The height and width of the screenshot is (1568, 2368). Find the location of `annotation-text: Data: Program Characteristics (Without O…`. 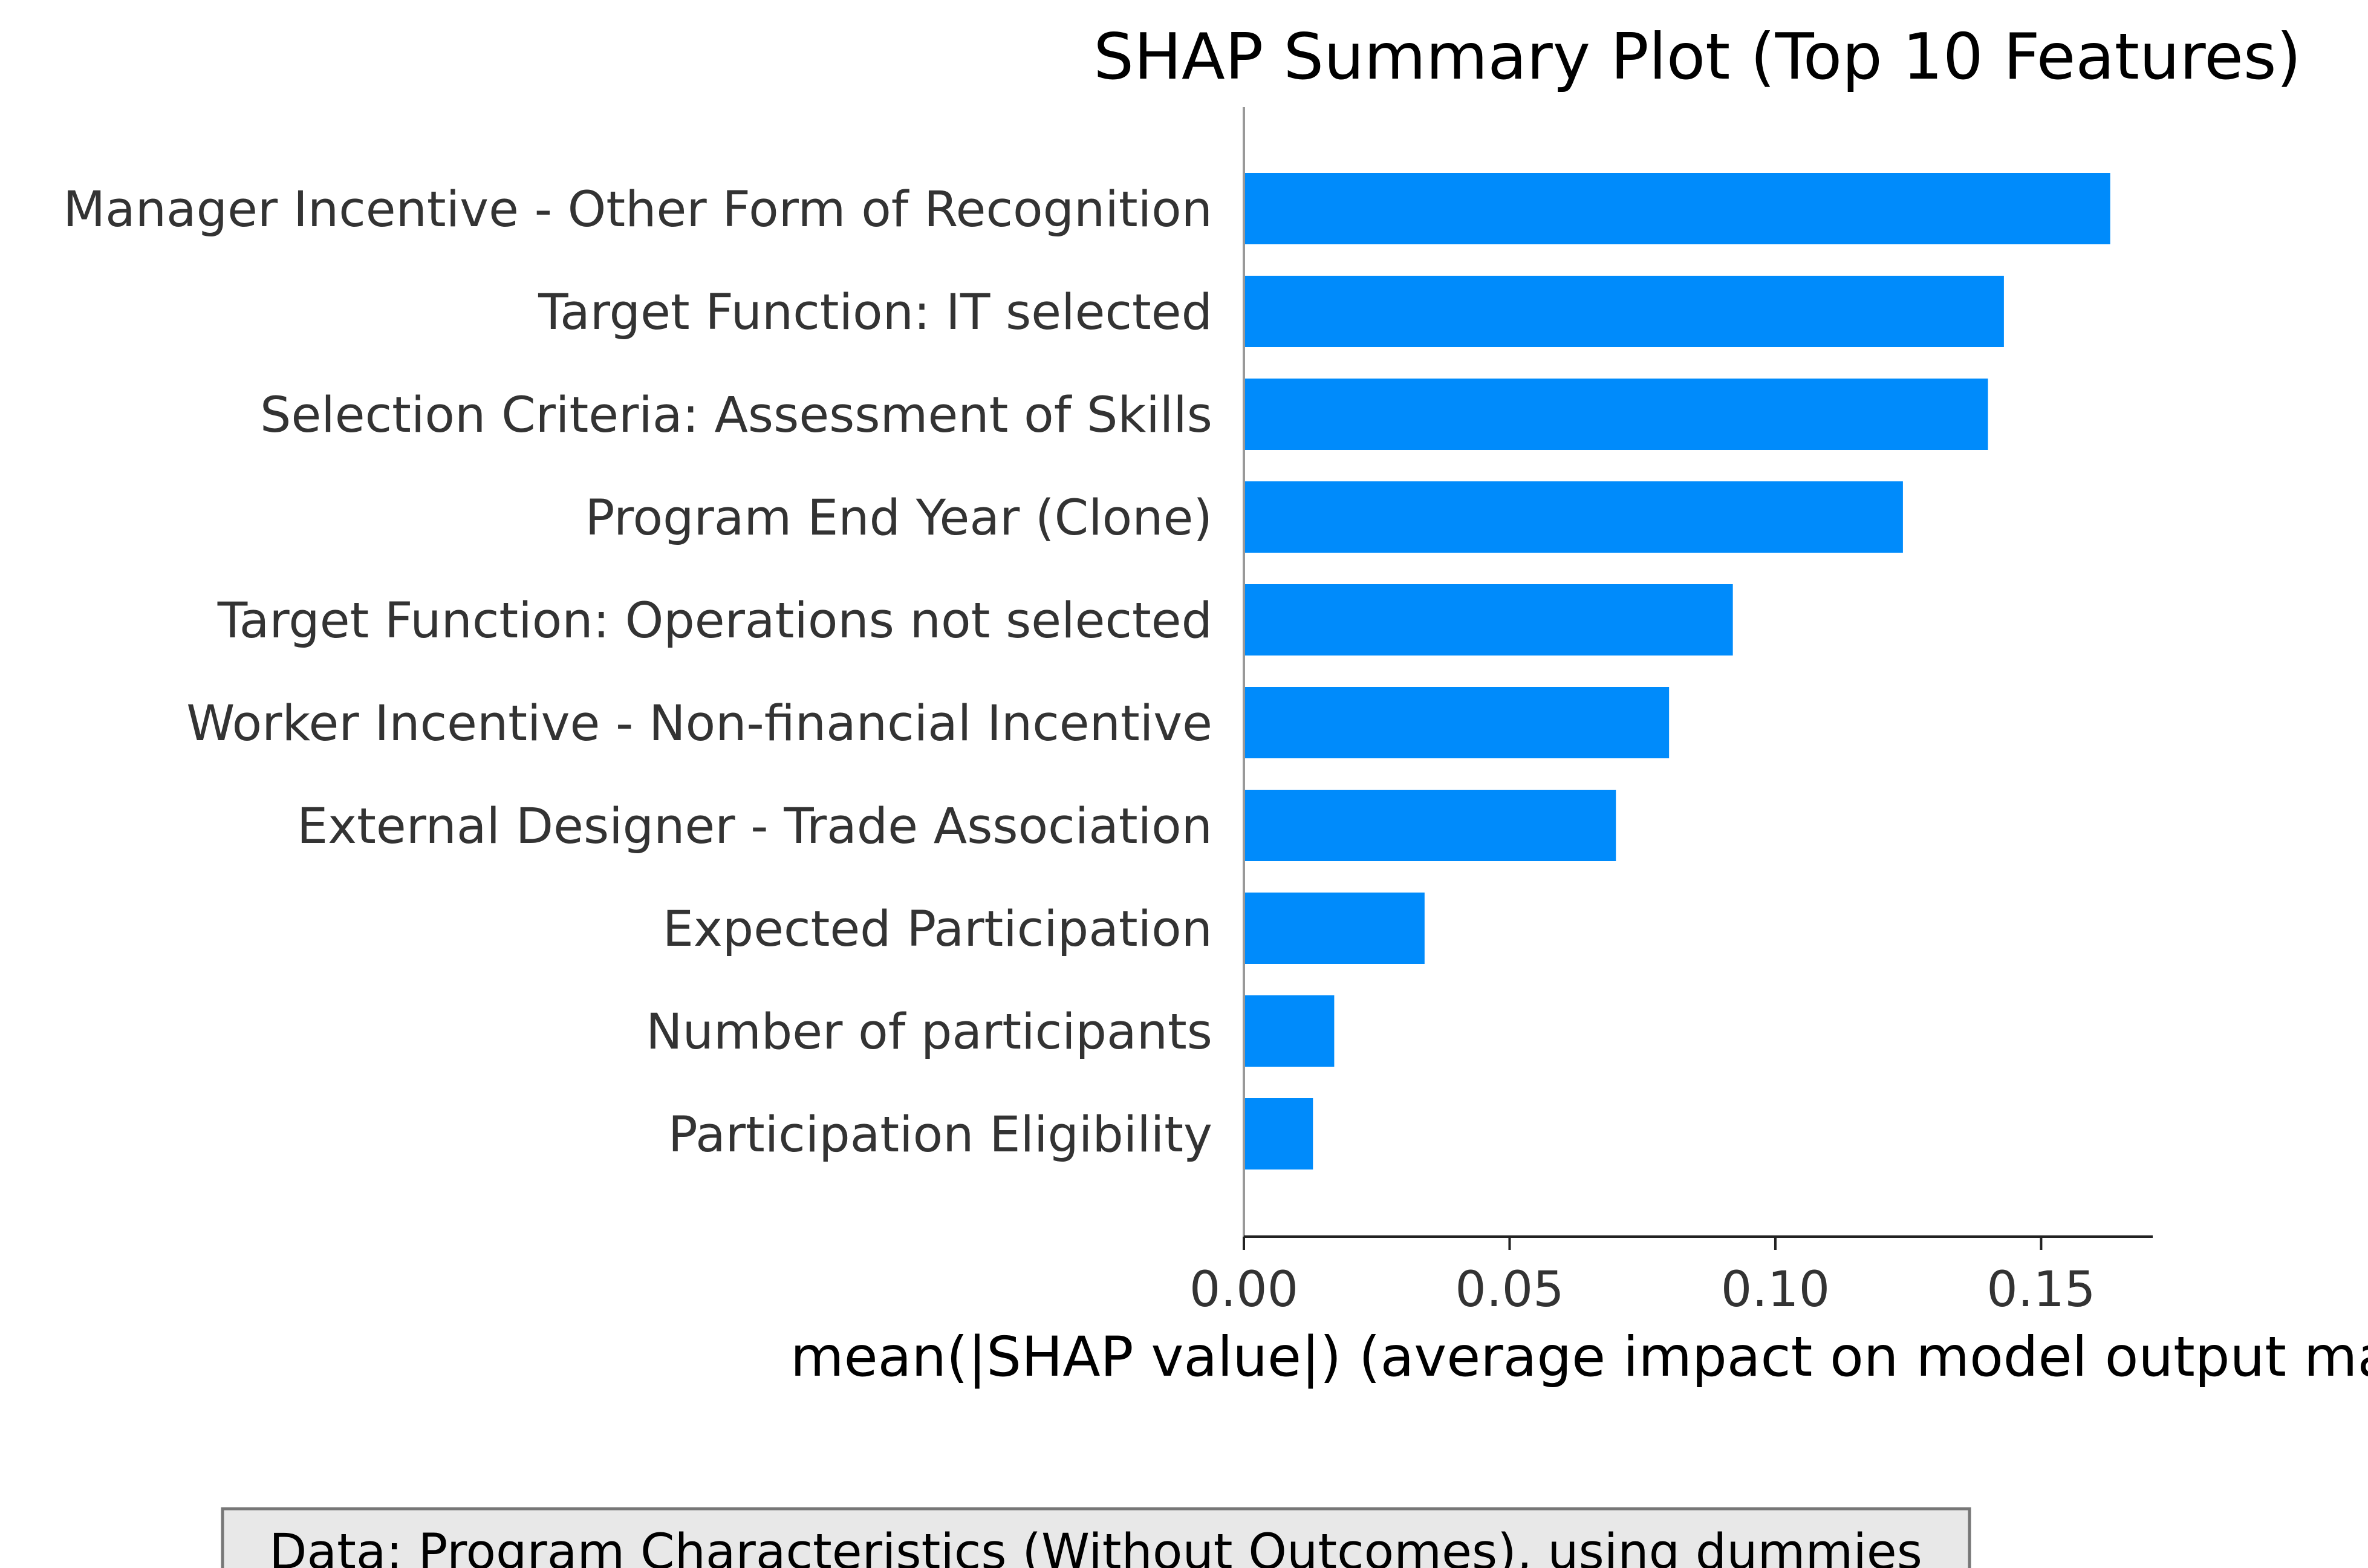

annotation-text: Data: Program Characteristics (Without O… is located at coordinates (1095, 1546).